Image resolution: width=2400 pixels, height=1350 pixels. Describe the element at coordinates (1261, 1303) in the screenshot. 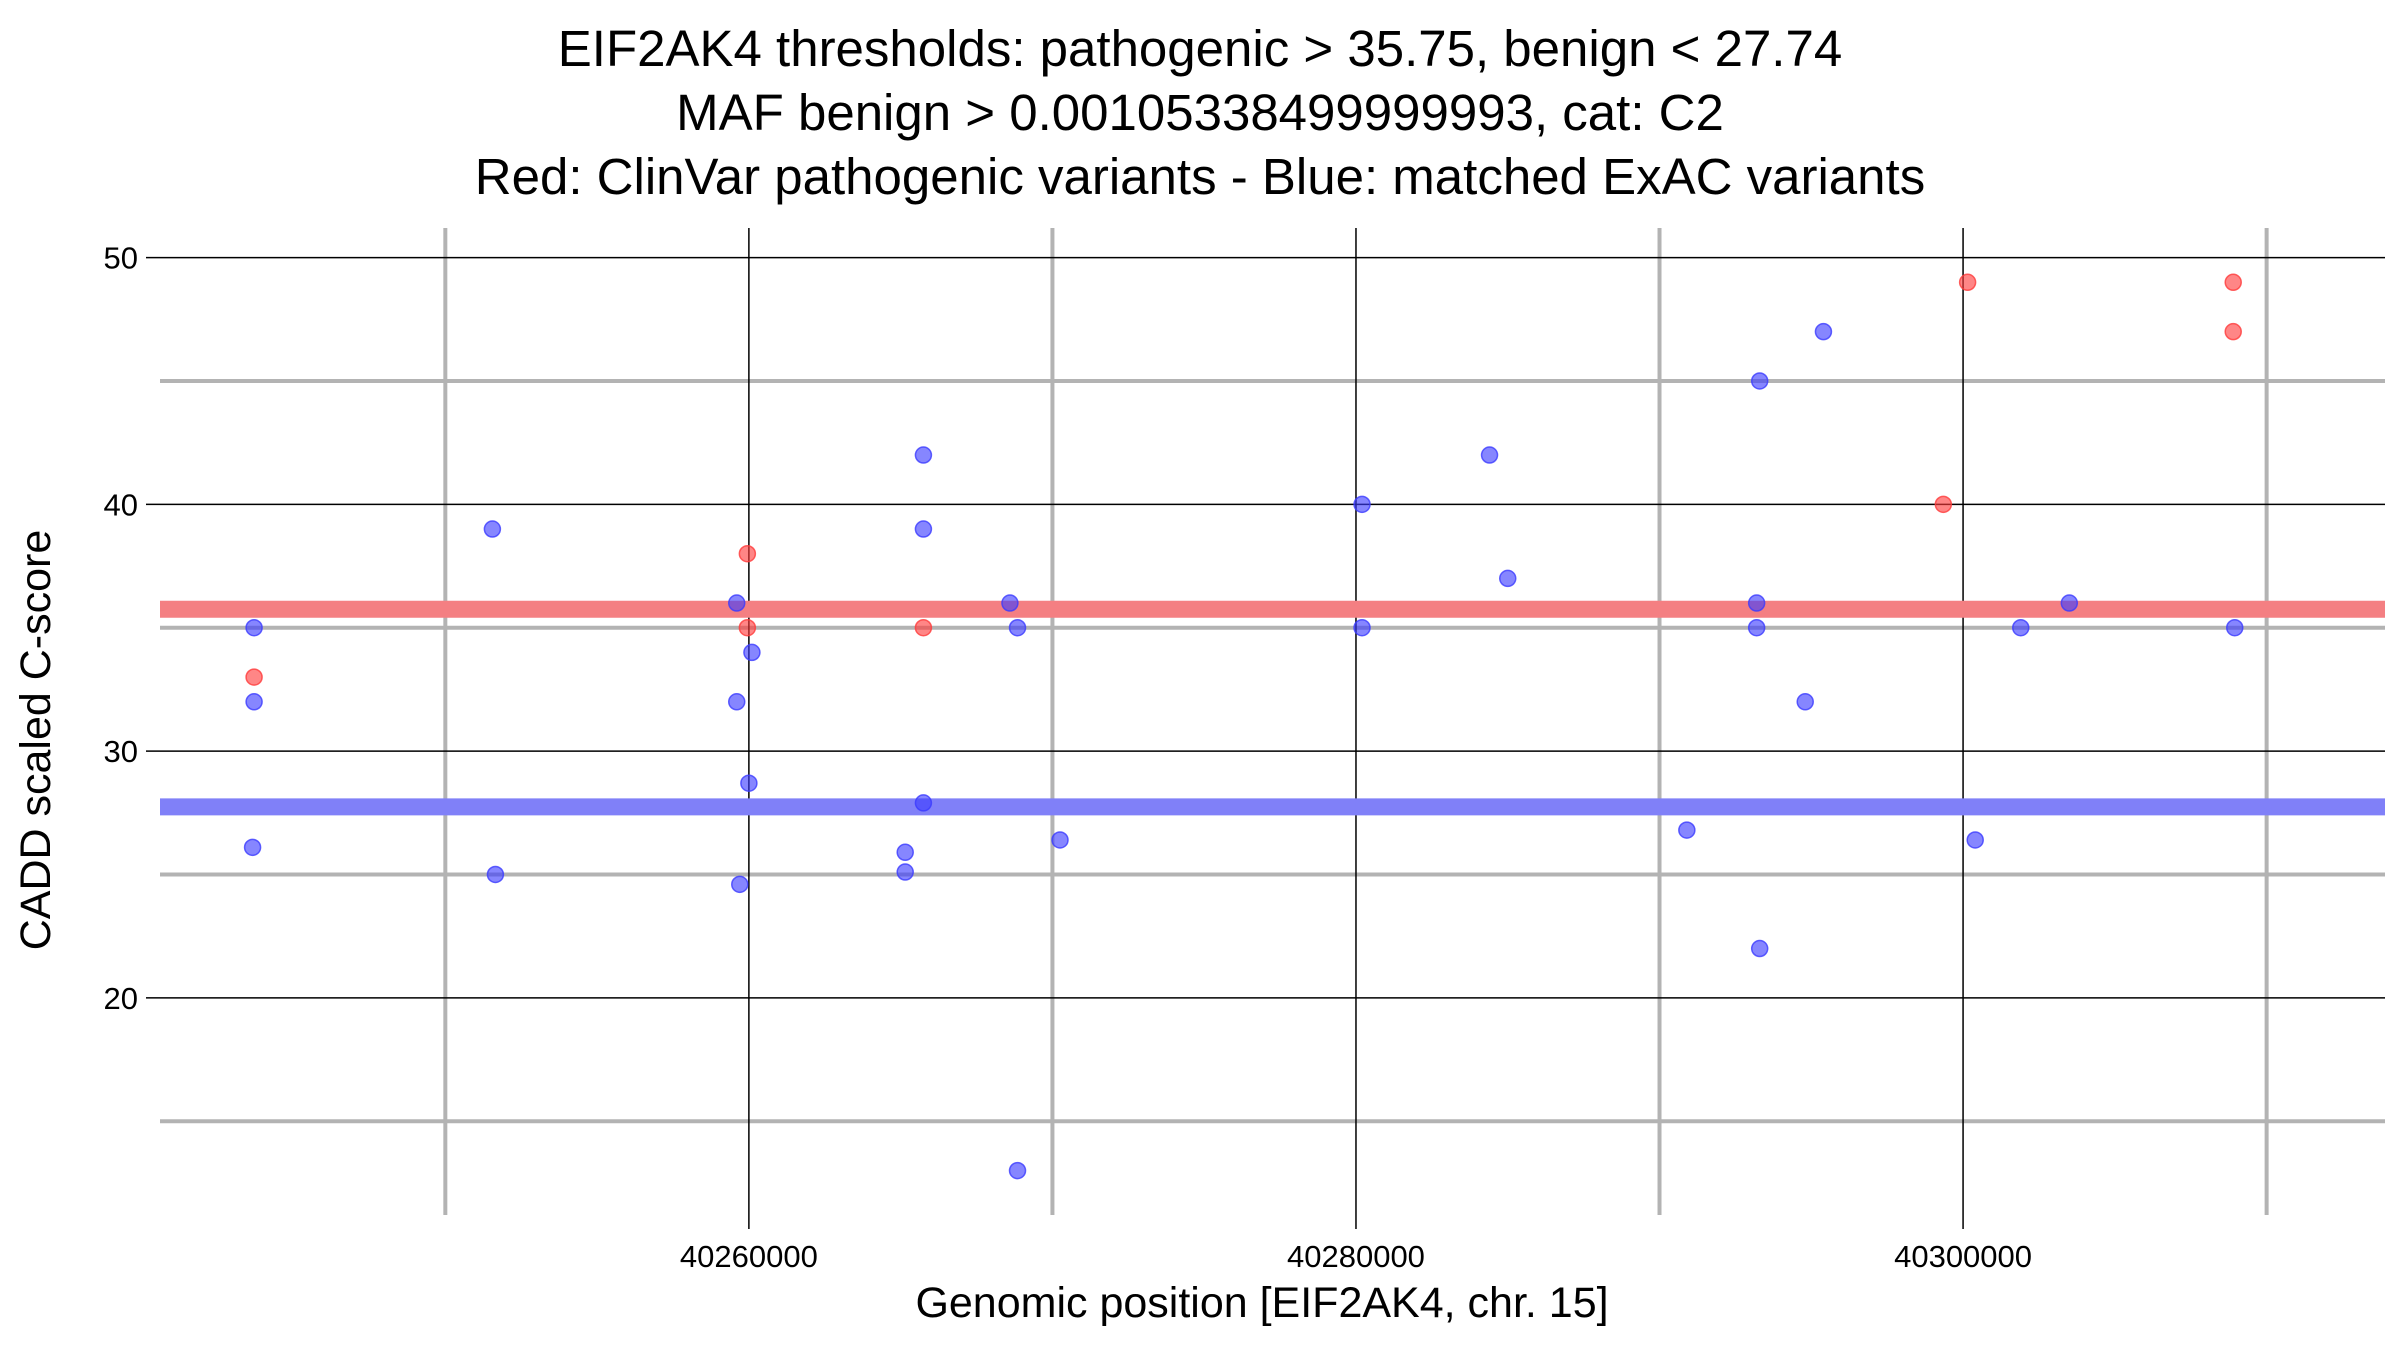

I see `x-axis-label: Genomic position [EIF2AK4, chr. 15]` at that location.